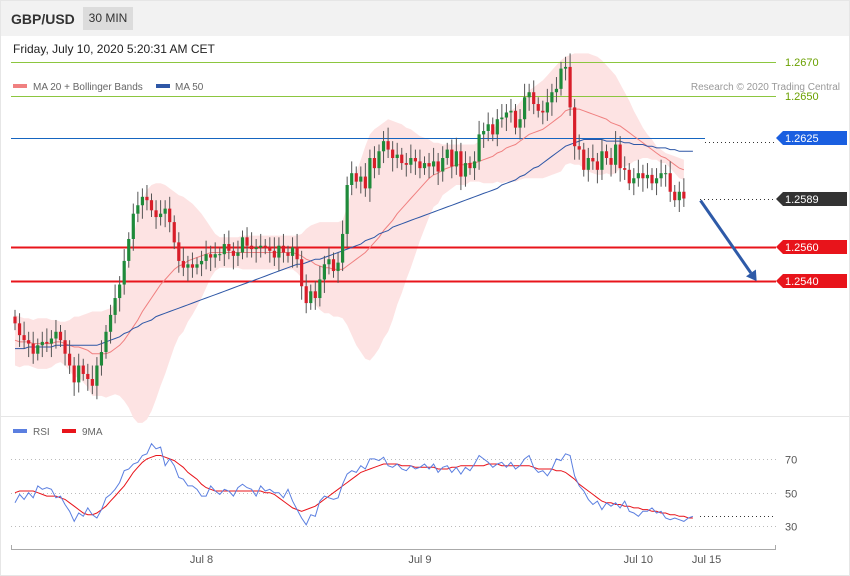  Describe the element at coordinates (189, 87) in the screenshot. I see `ma50-legend-label: MA 50` at that location.